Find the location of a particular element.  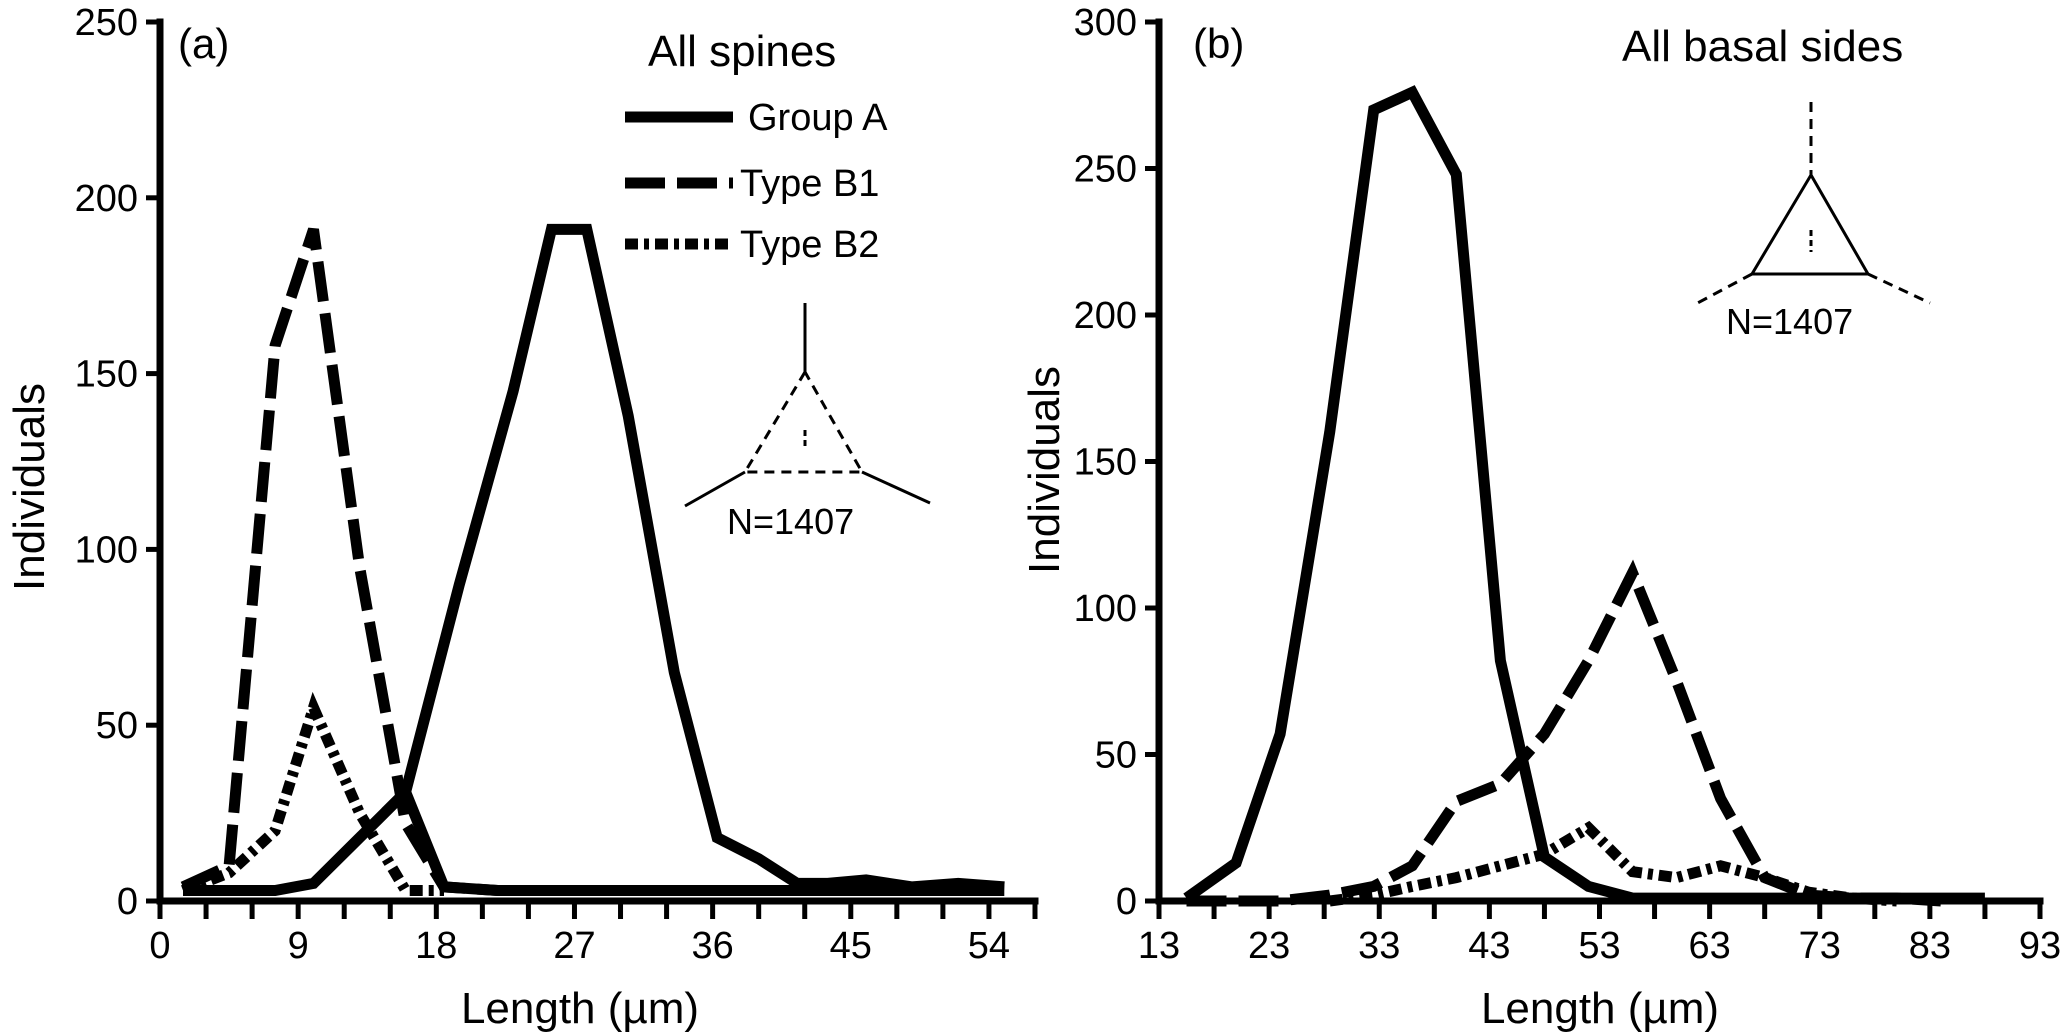

x-tick-label: 45 is located at coordinates (851, 946).